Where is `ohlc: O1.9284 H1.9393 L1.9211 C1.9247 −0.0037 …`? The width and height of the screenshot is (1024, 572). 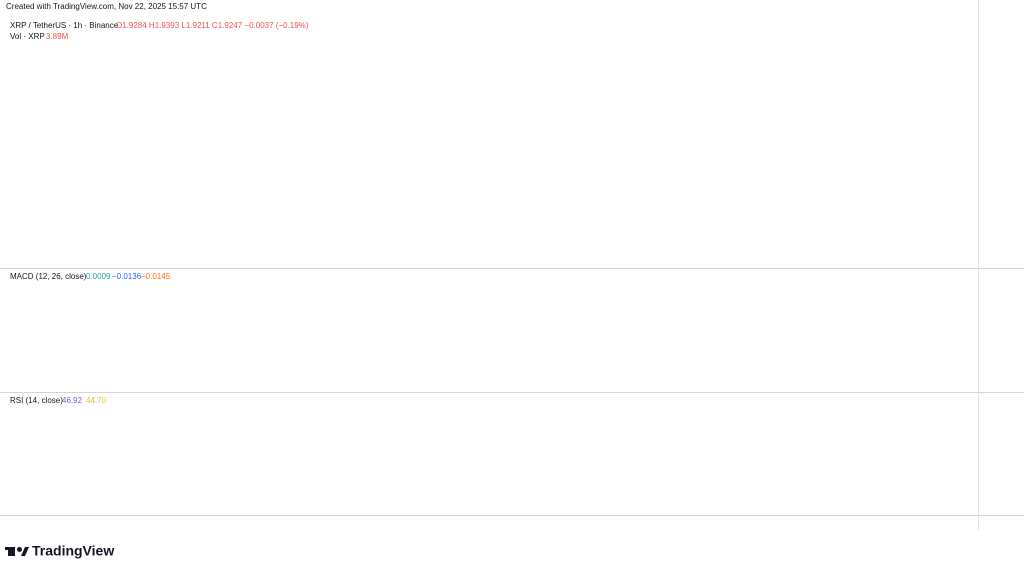 ohlc: O1.9284 H1.9393 L1.9211 C1.9247 −0.0037 … is located at coordinates (212, 25).